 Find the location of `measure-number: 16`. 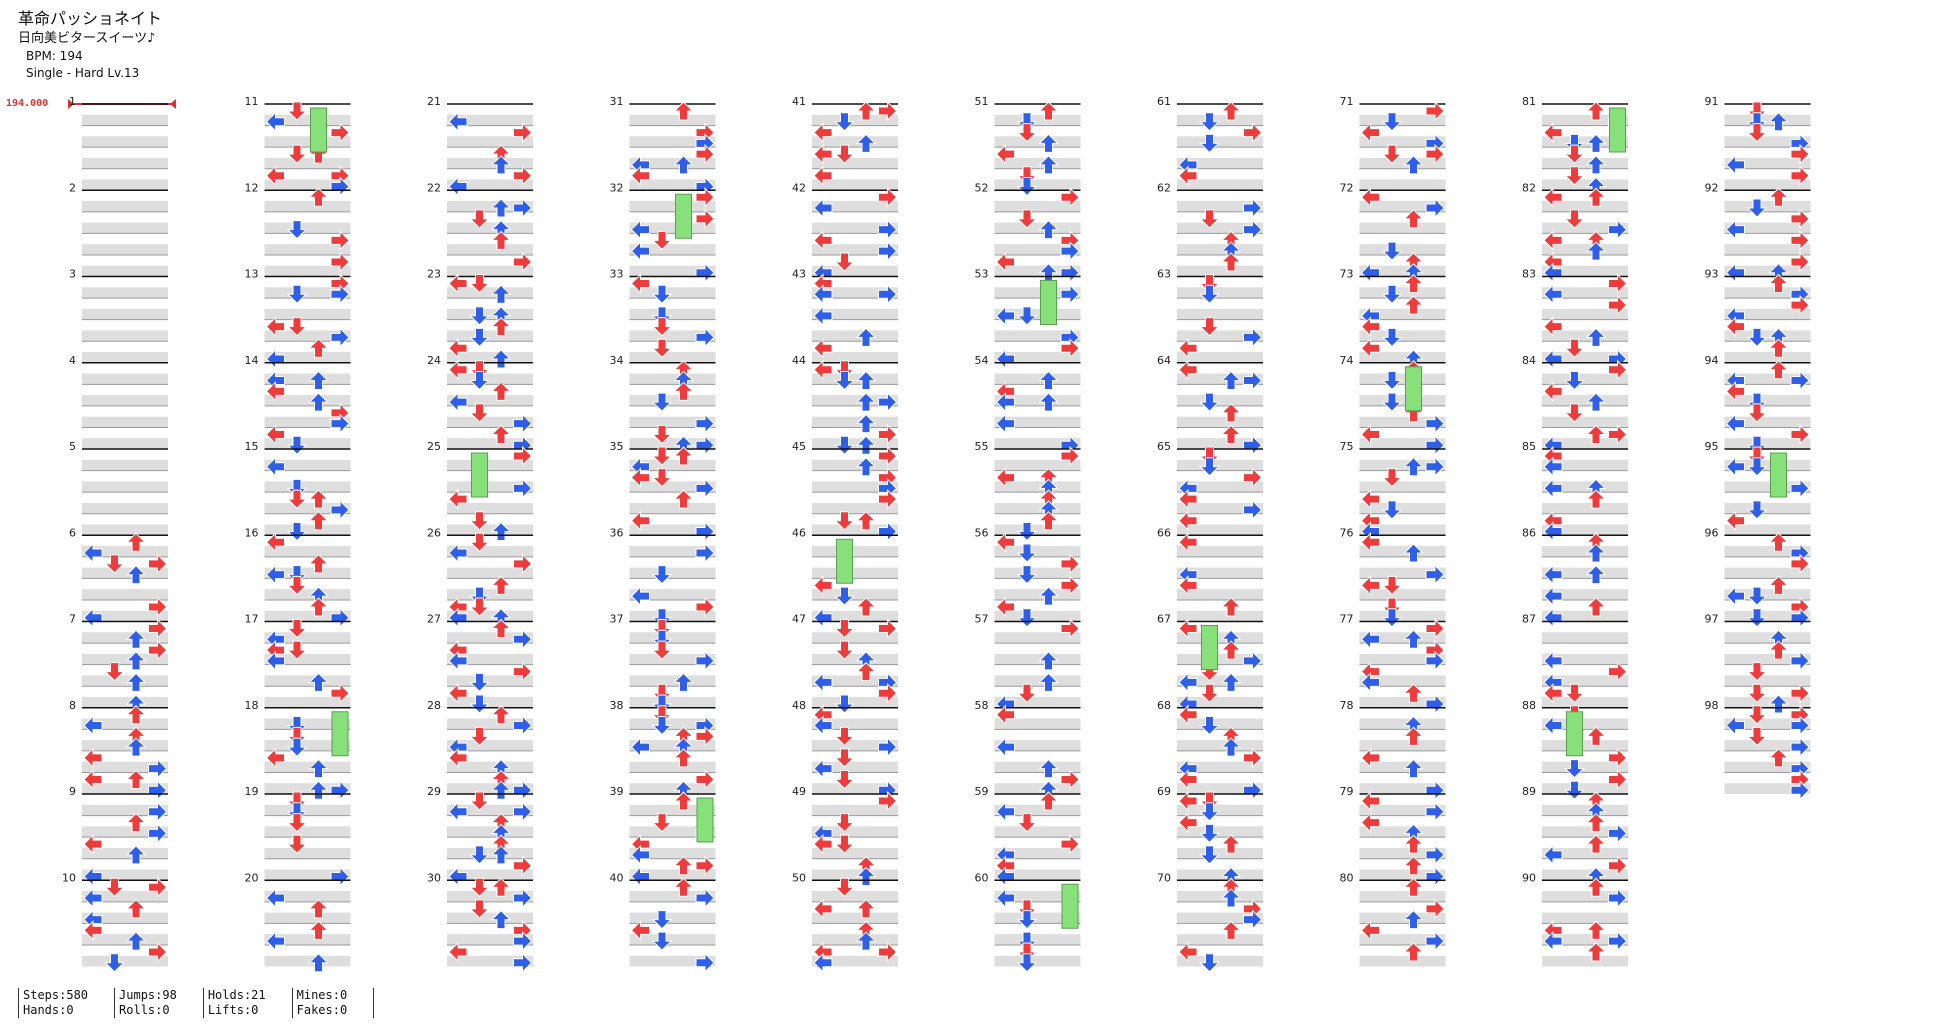

measure-number: 16 is located at coordinates (252, 532).